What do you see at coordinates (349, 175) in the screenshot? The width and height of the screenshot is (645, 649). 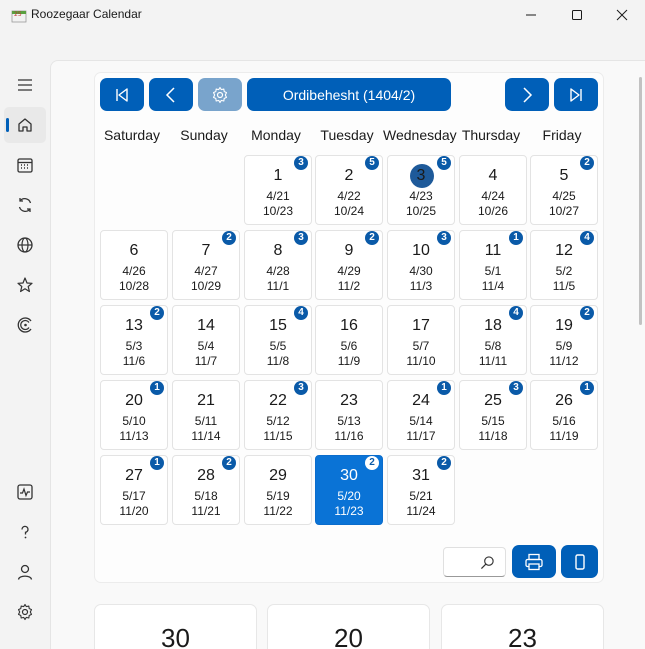 I see `day-number: 2` at bounding box center [349, 175].